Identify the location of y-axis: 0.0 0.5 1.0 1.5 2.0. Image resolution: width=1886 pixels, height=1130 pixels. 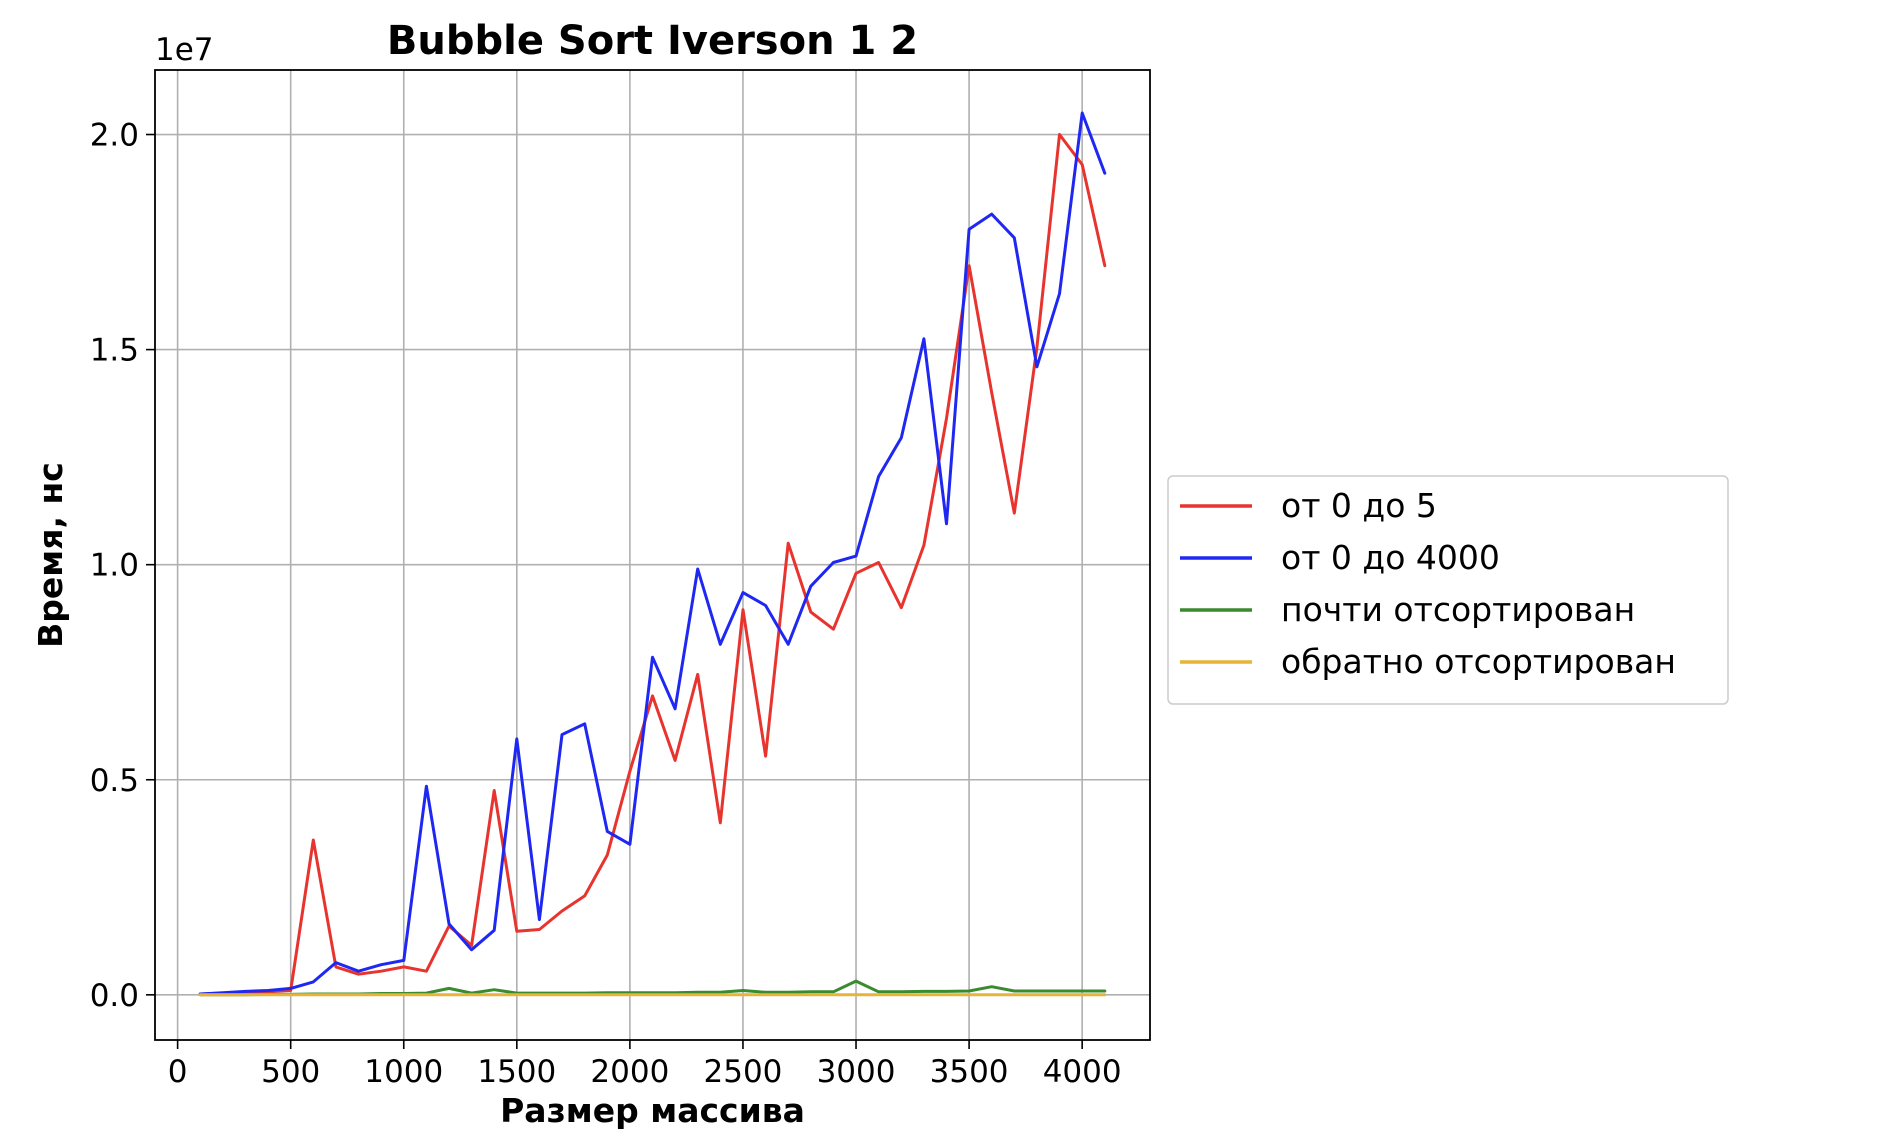
(122, 566).